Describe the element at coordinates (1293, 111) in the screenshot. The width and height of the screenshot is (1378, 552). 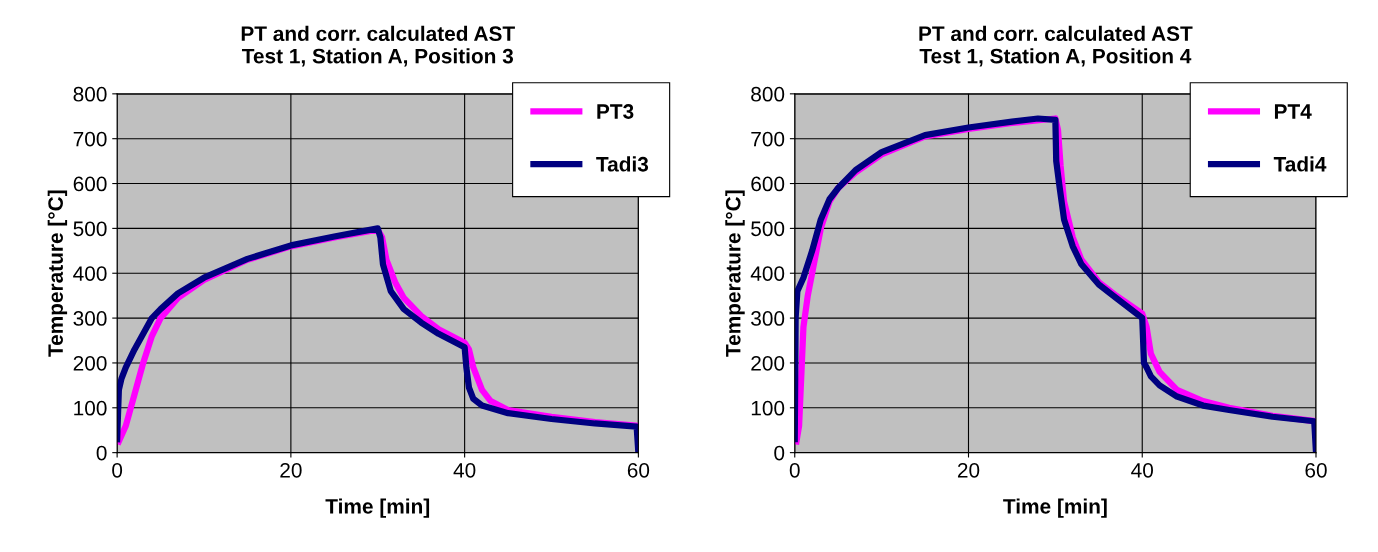
I see `legend-label: PT4` at that location.